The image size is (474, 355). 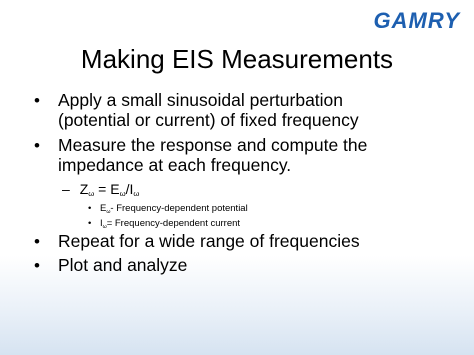 What do you see at coordinates (201, 100) in the screenshot?
I see `bullet-text: Apply a small sinusoidal perturbation` at bounding box center [201, 100].